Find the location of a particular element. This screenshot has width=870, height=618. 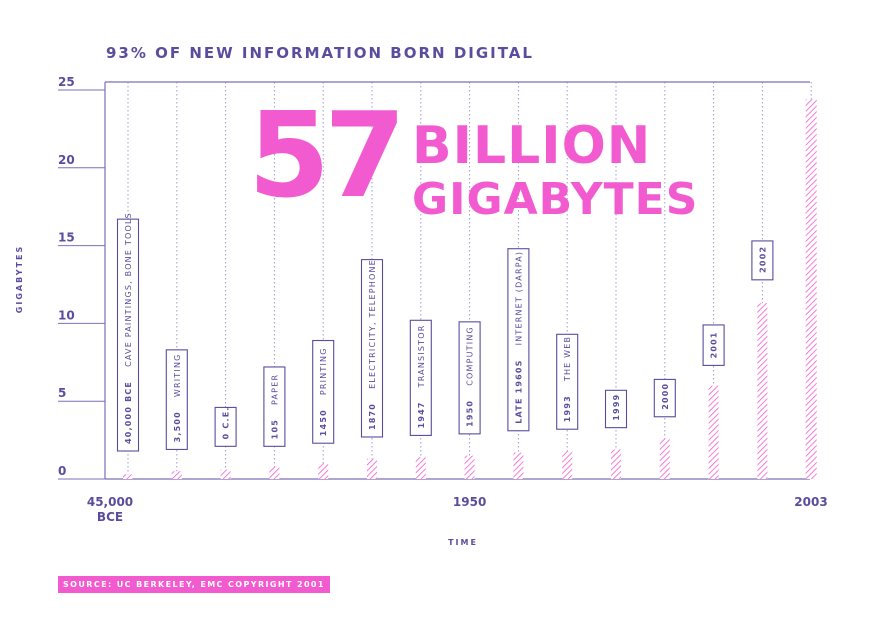

annotation-label: 1870 ELECTRICITY, TELEPHONE is located at coordinates (372, 344).